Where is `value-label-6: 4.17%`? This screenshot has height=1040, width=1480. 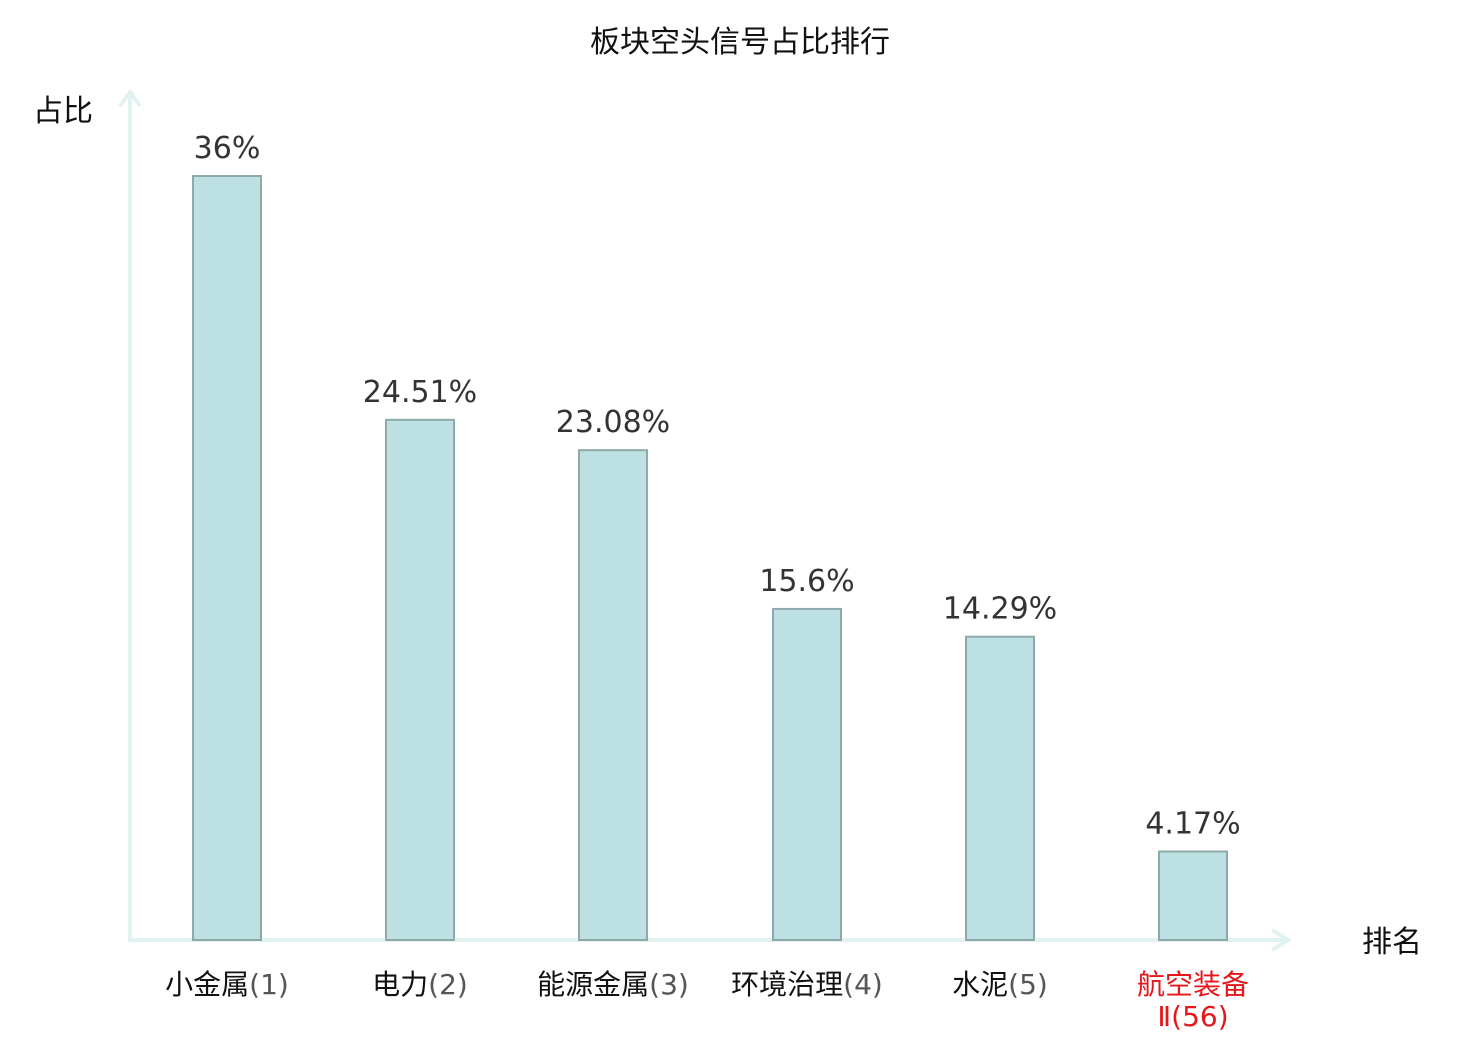 value-label-6: 4.17% is located at coordinates (1192, 824).